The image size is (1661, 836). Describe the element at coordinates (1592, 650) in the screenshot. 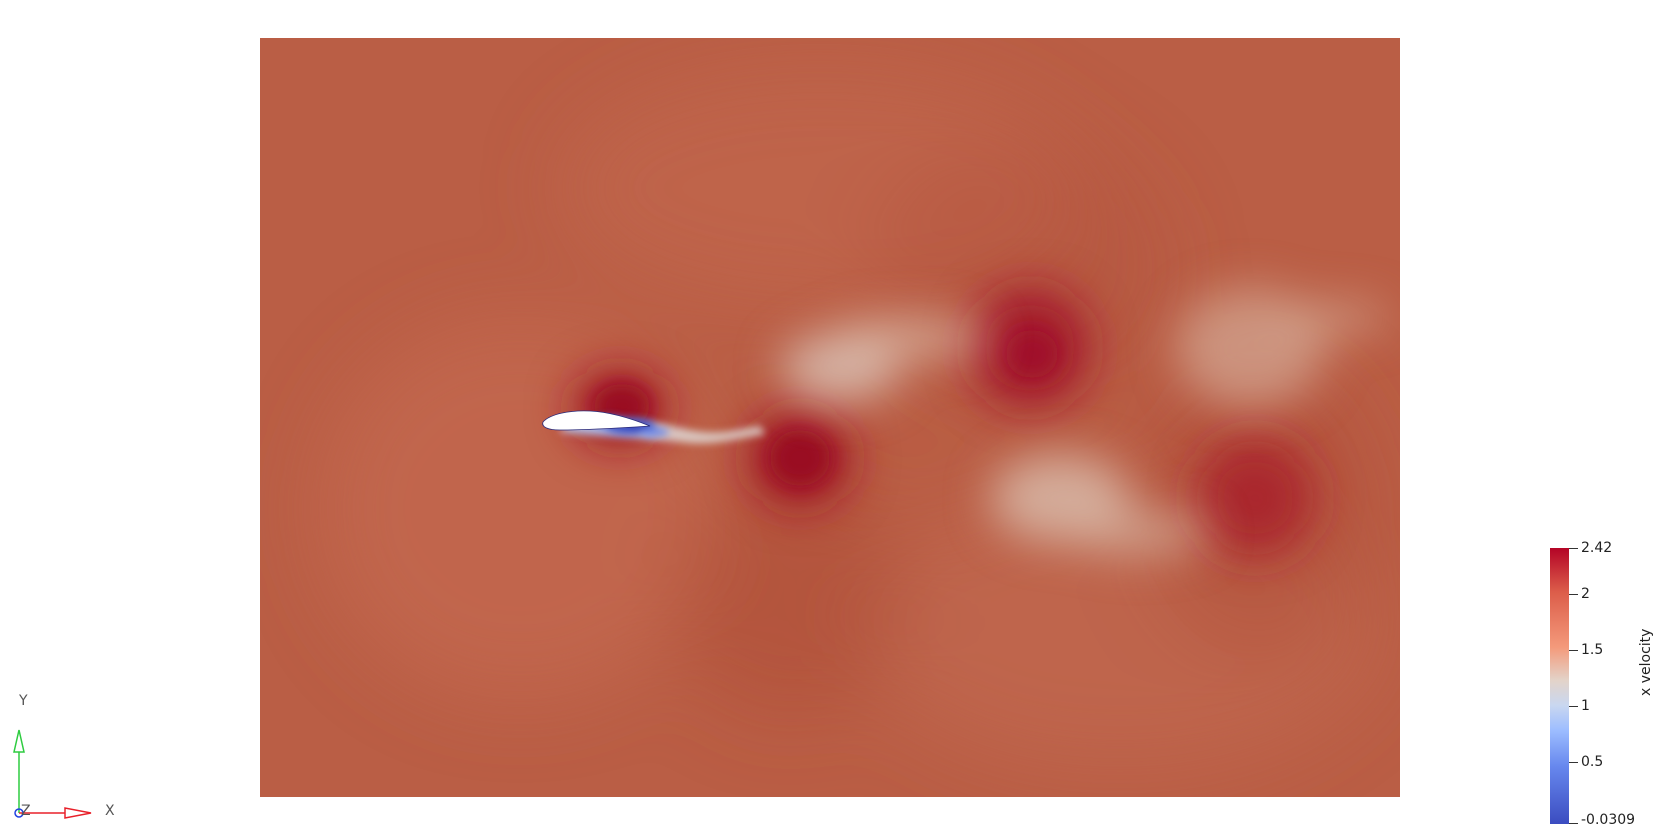

I see `colorbar-tick-label: 1.5` at that location.